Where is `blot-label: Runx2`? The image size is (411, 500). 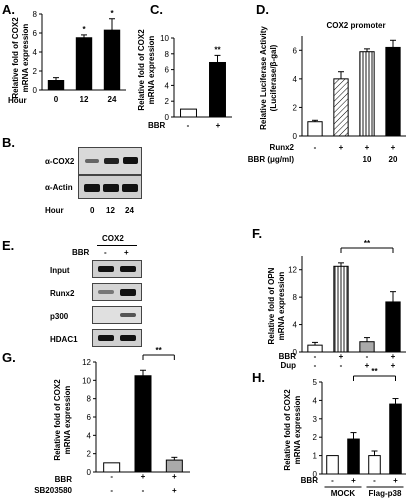
blot-label: Runx2 is located at coordinates (62, 293).